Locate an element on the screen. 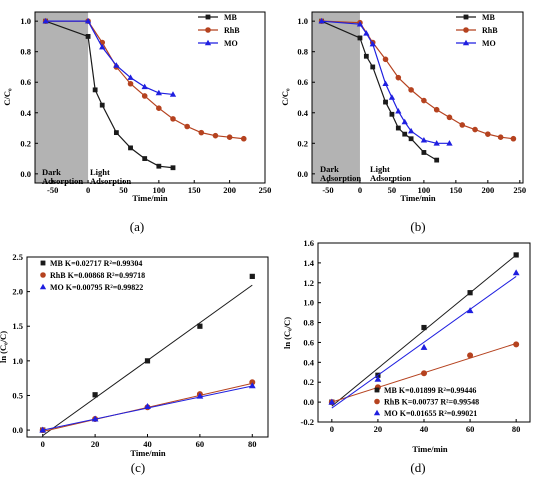  legend: MB RhB MO is located at coordinates (219, 30).